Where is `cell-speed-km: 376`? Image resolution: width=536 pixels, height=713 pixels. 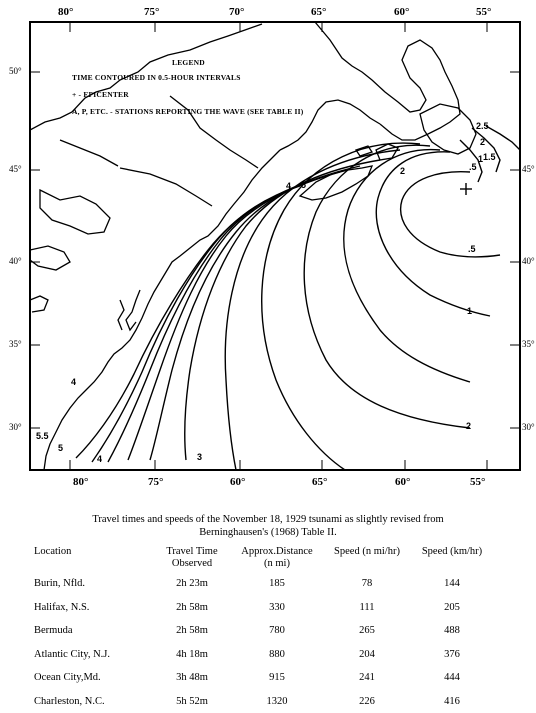 cell-speed-km: 376 is located at coordinates (452, 655).